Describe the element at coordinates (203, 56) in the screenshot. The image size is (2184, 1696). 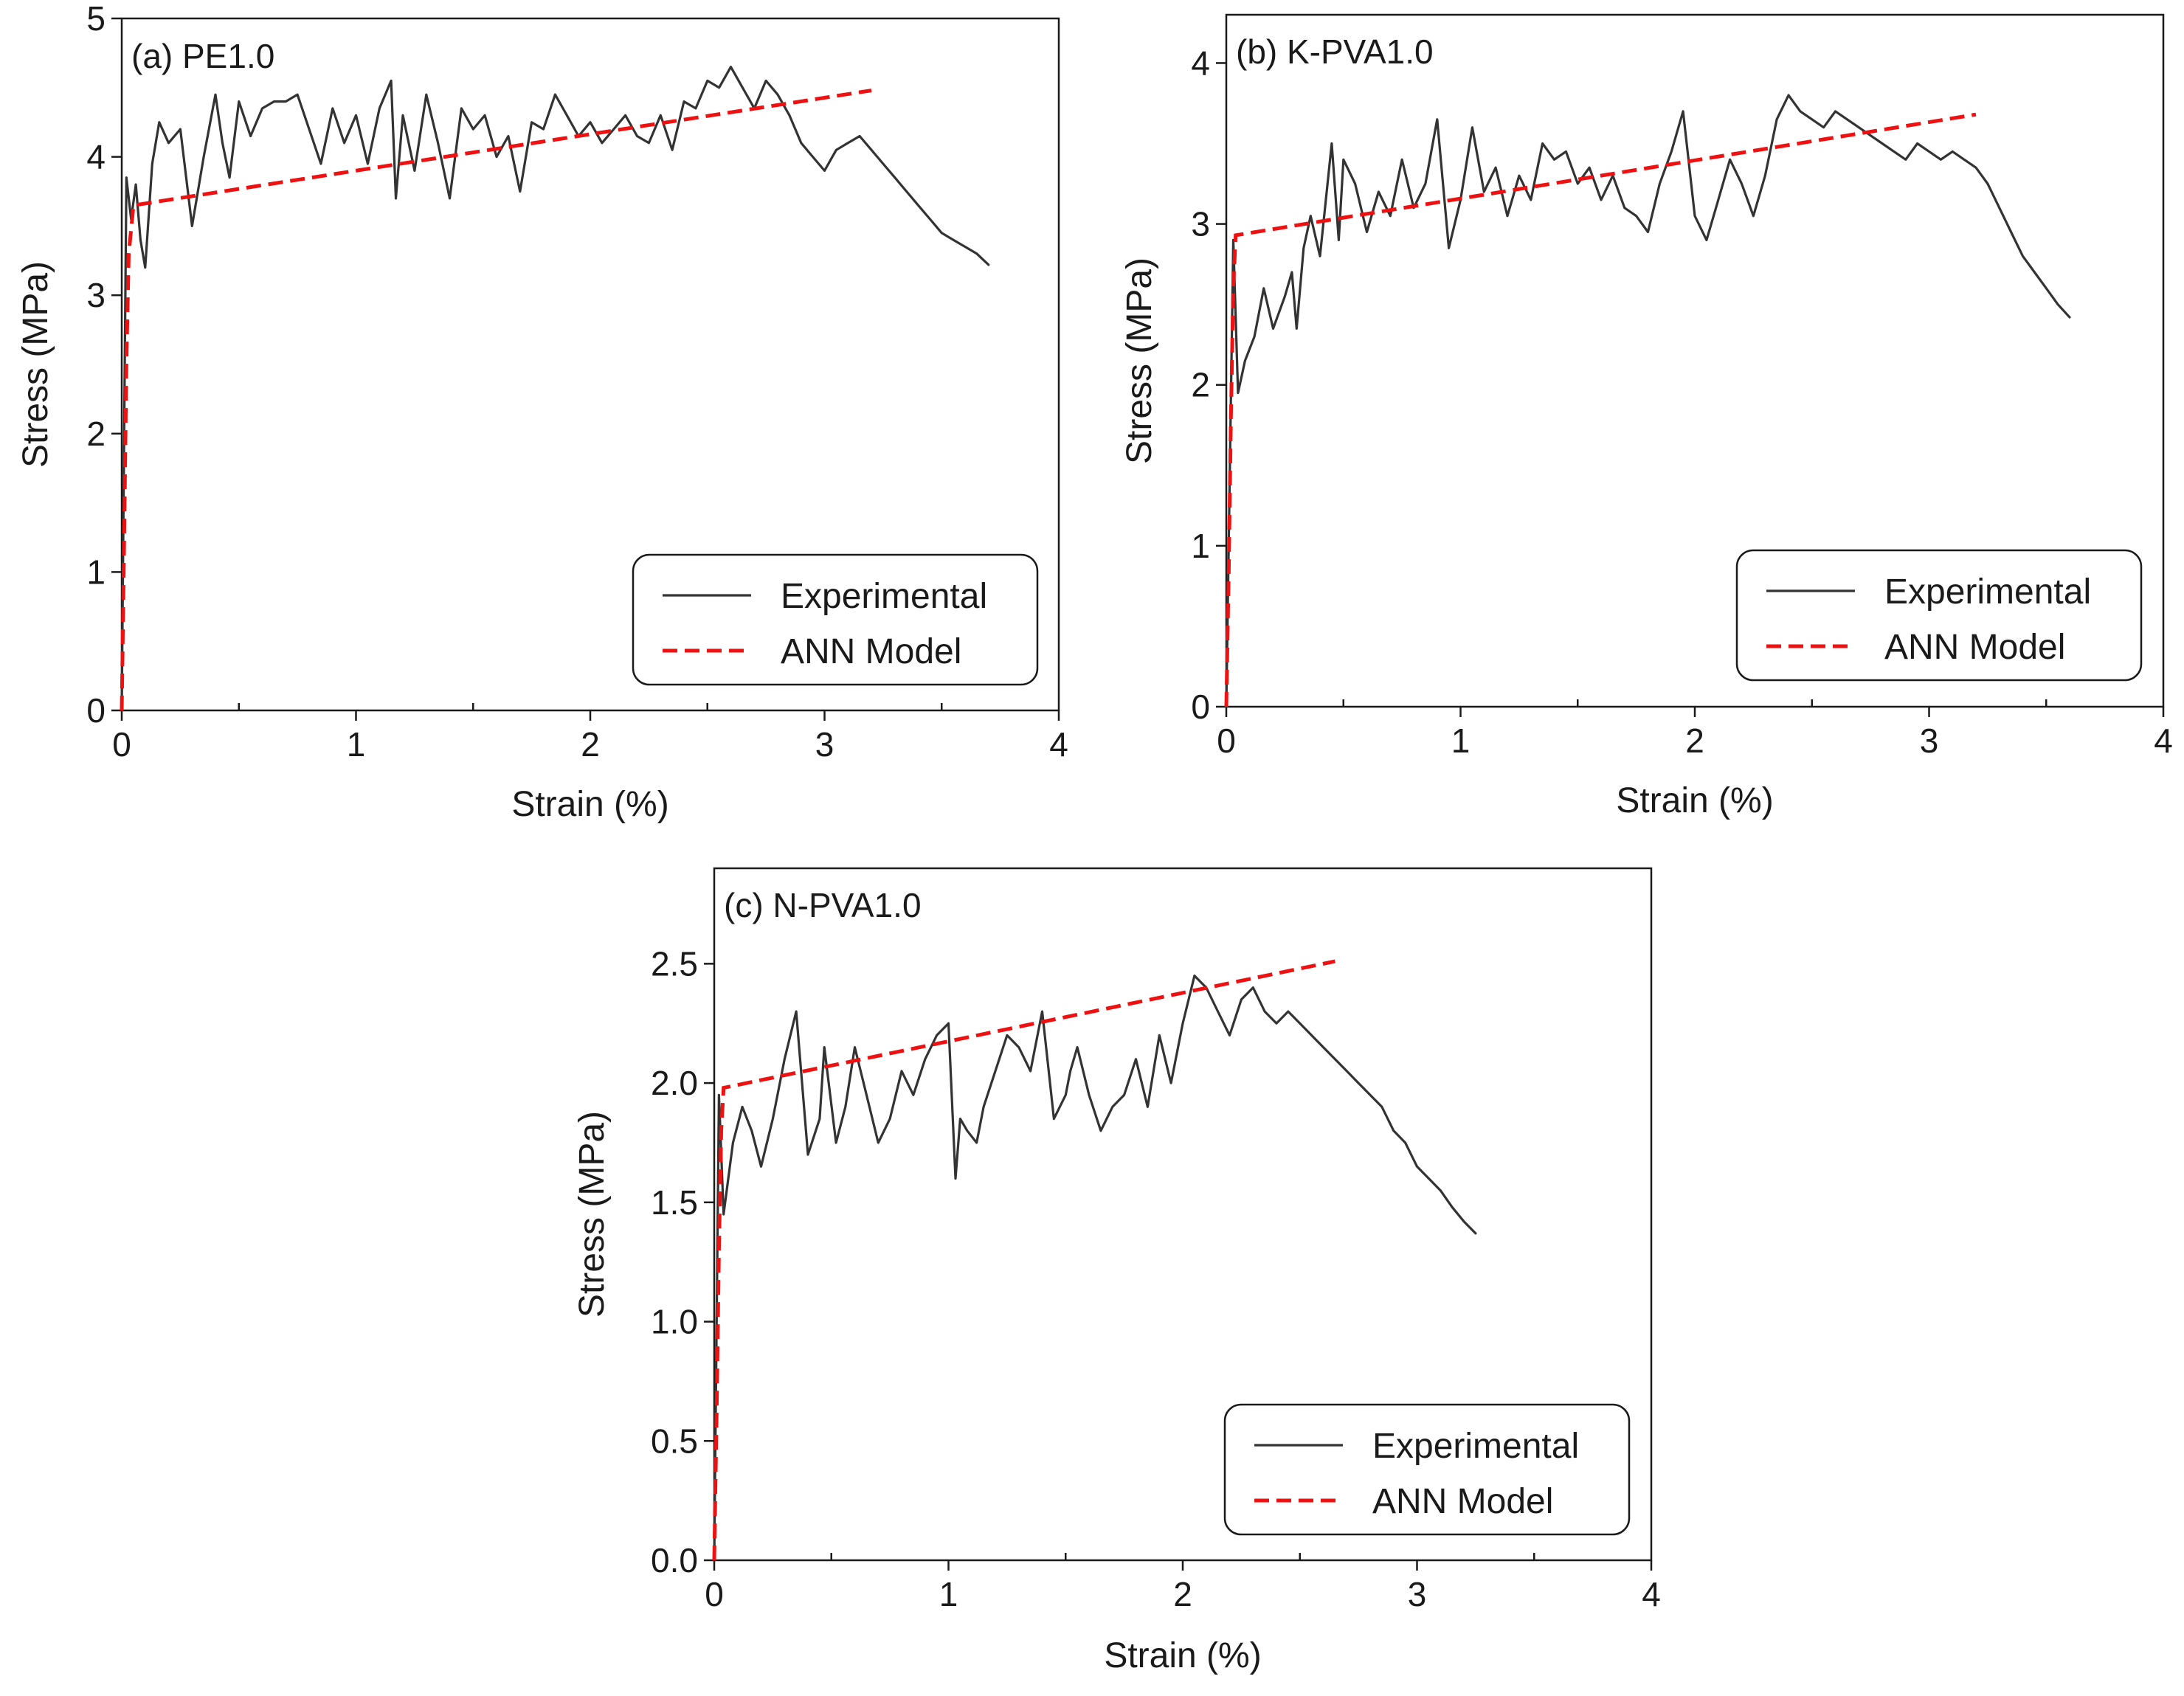
I see `panel-title: (a) PE1.0` at that location.